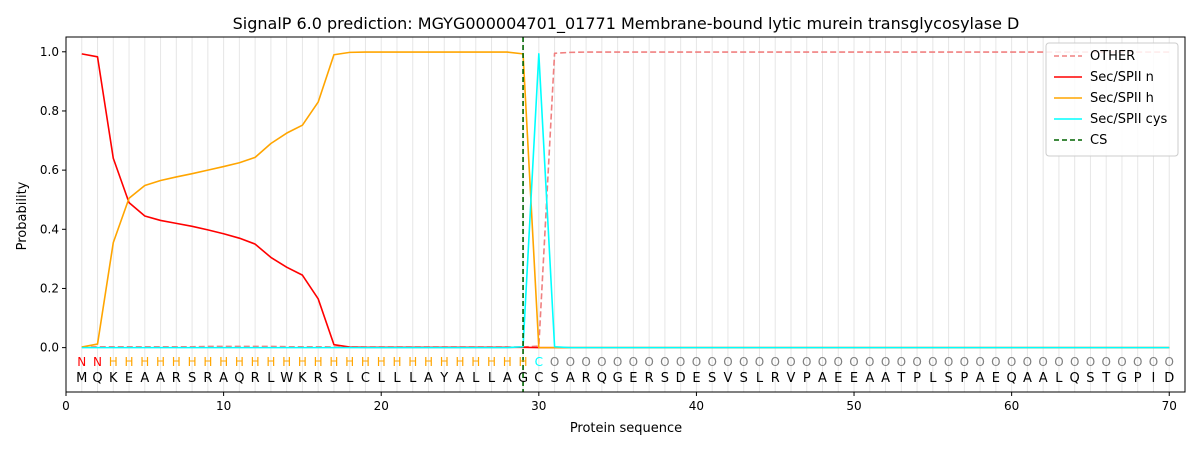 Image resolution: width=1200 pixels, height=450 pixels. Describe the element at coordinates (1154, 378) in the screenshot. I see `residue-label: I` at that location.